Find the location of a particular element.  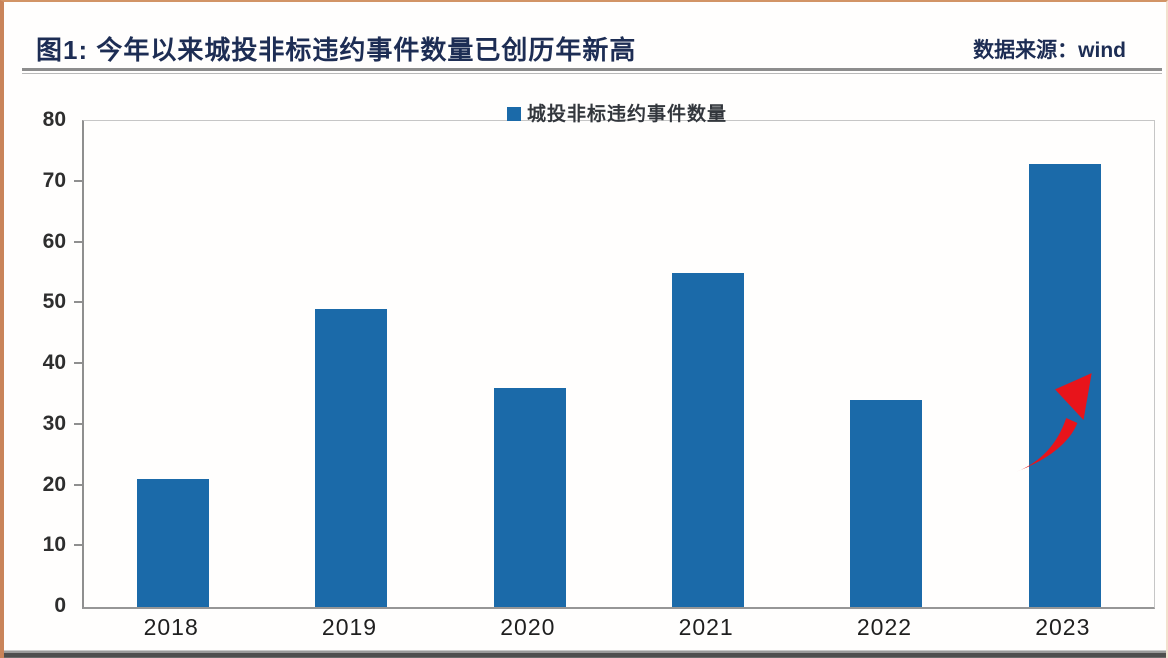

y-tick-label-10: 10 is located at coordinates (54, 545).